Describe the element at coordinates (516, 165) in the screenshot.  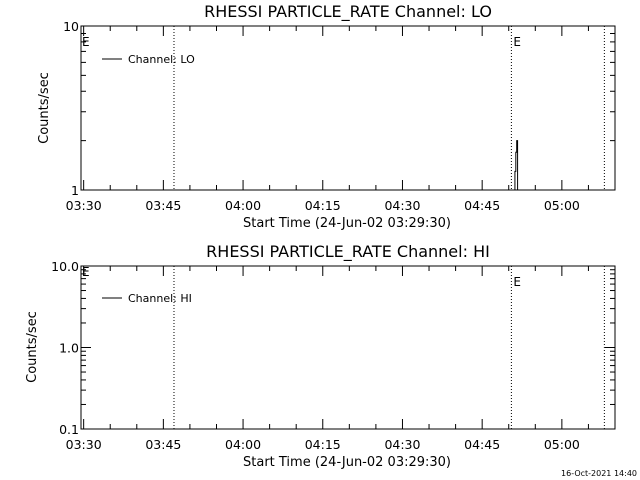
I see `series-line` at that location.